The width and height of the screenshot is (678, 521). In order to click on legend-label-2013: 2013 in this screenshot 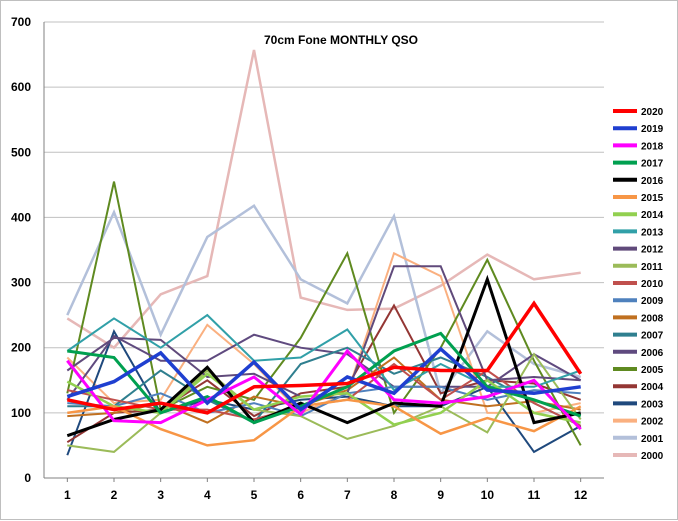, I will do `click(652, 232)`.